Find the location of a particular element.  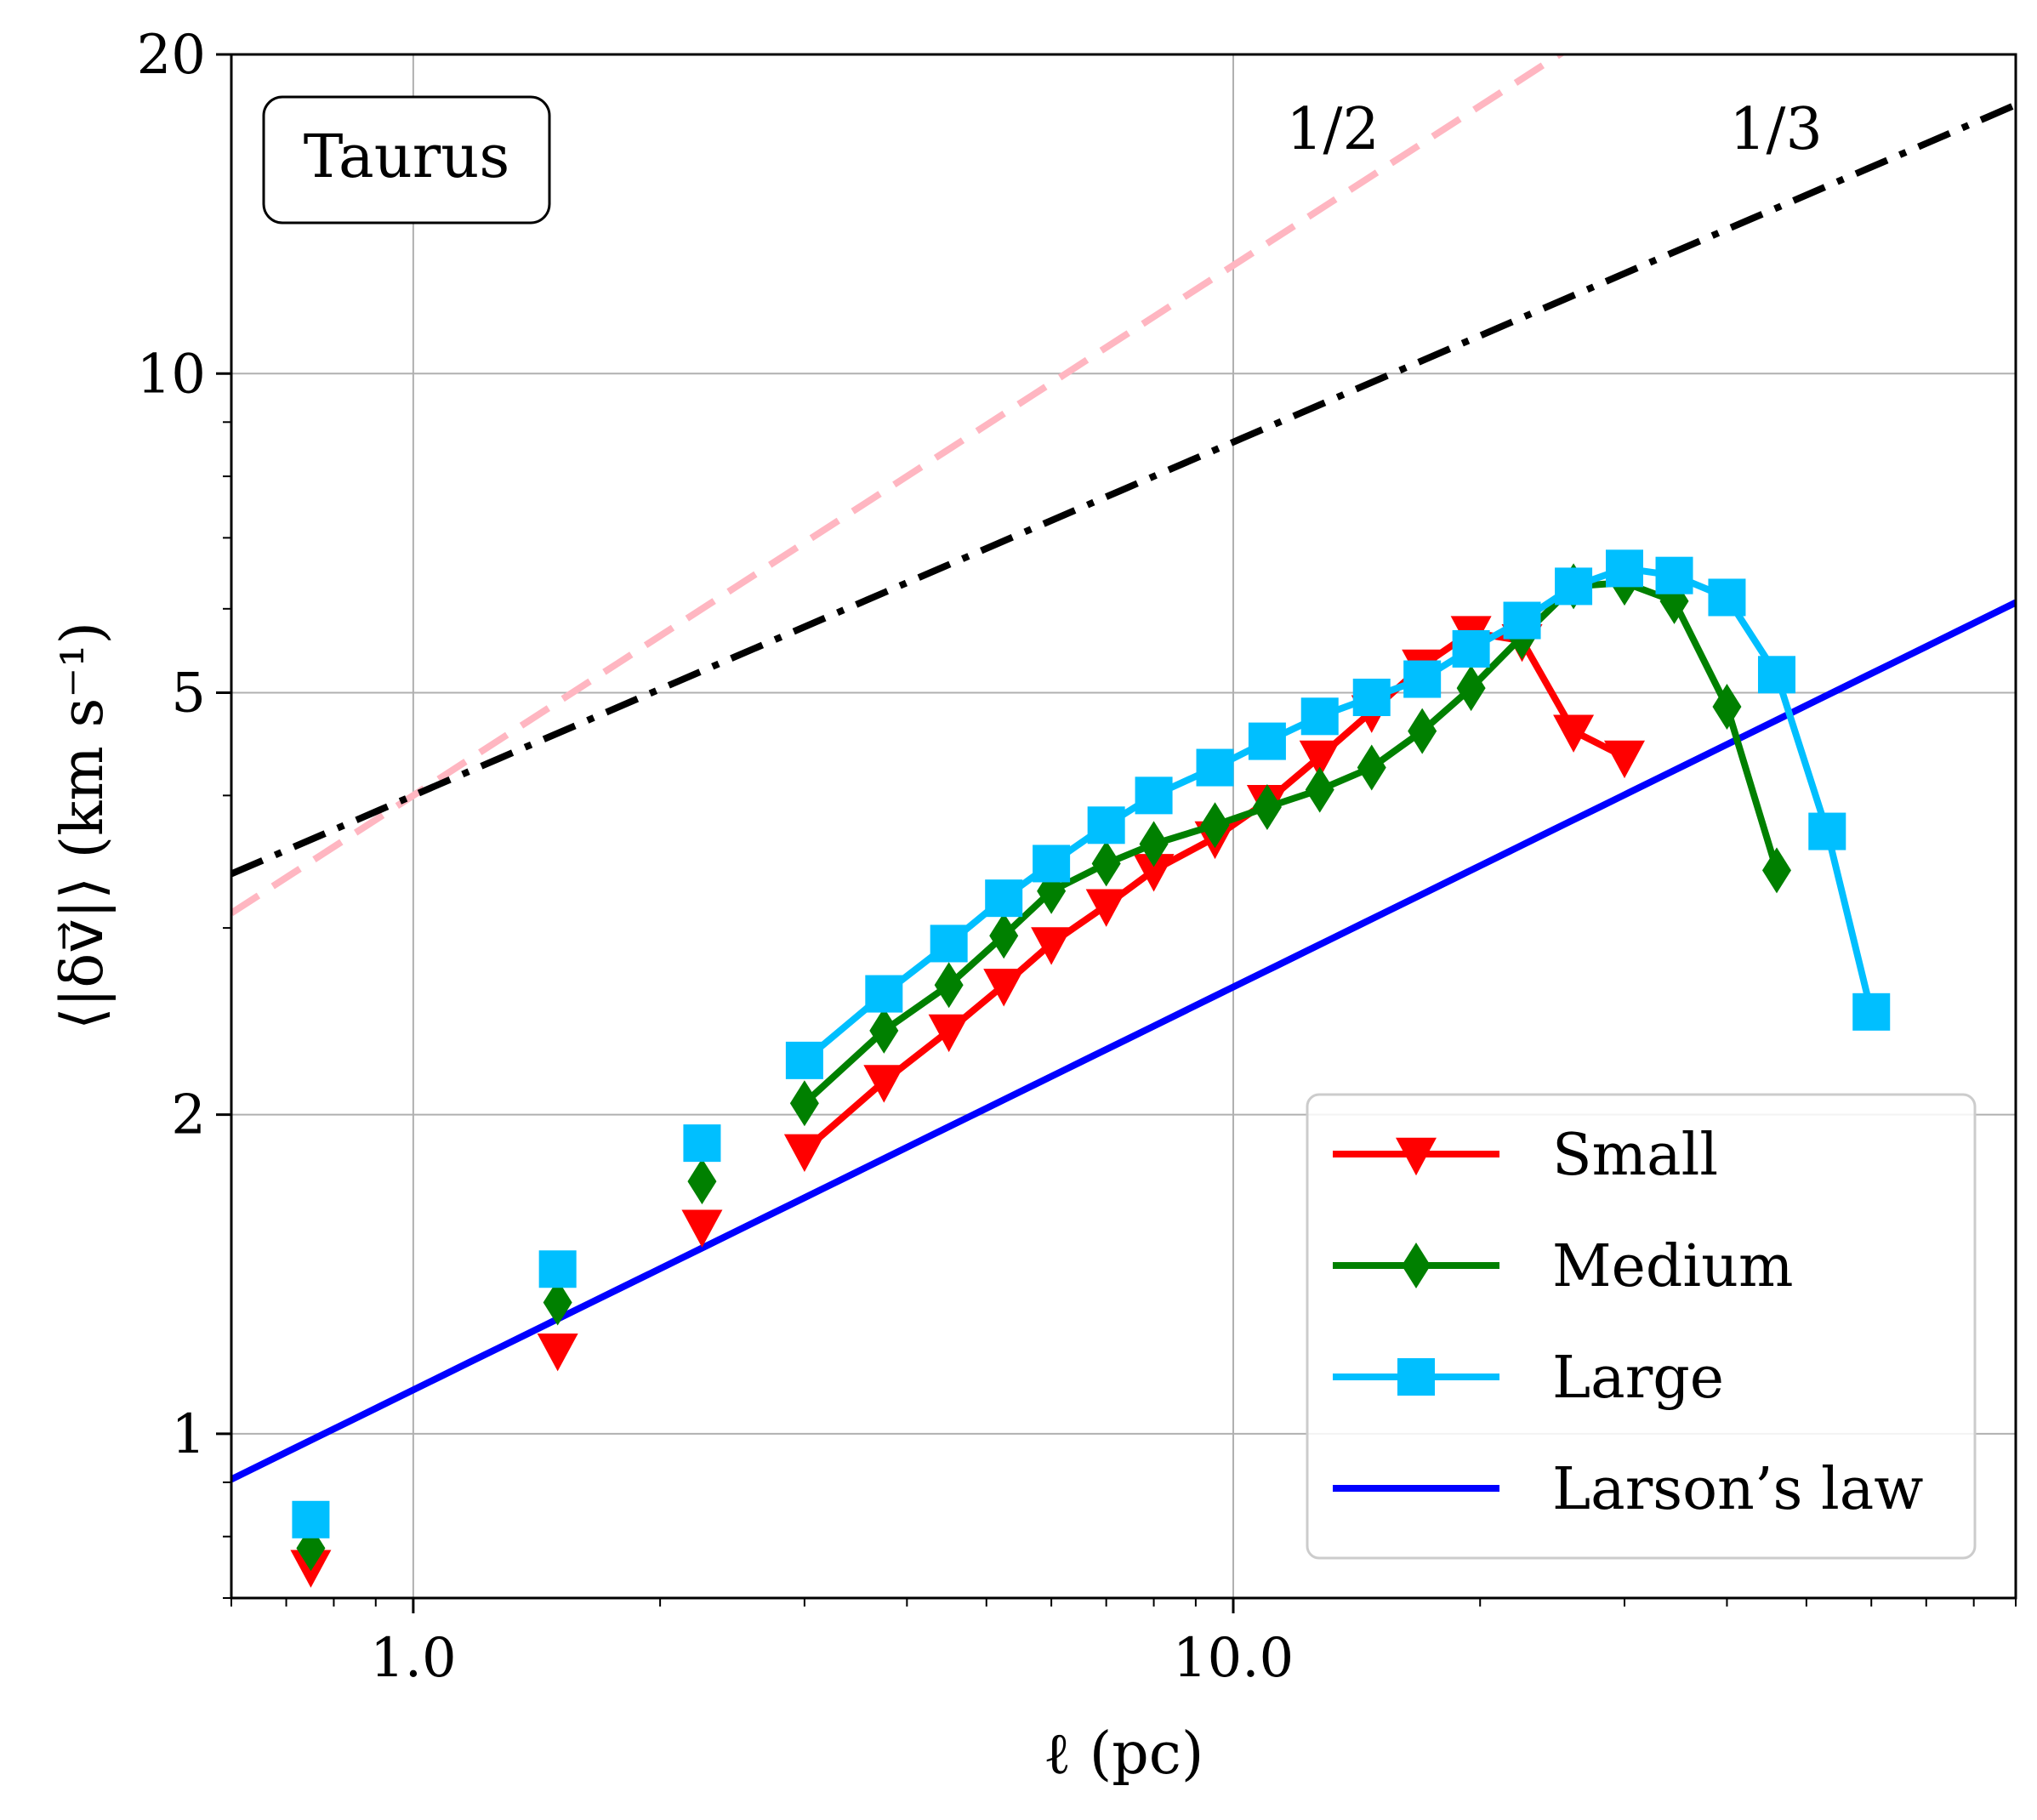

y-tick-label: 5 is located at coordinates (188, 694).